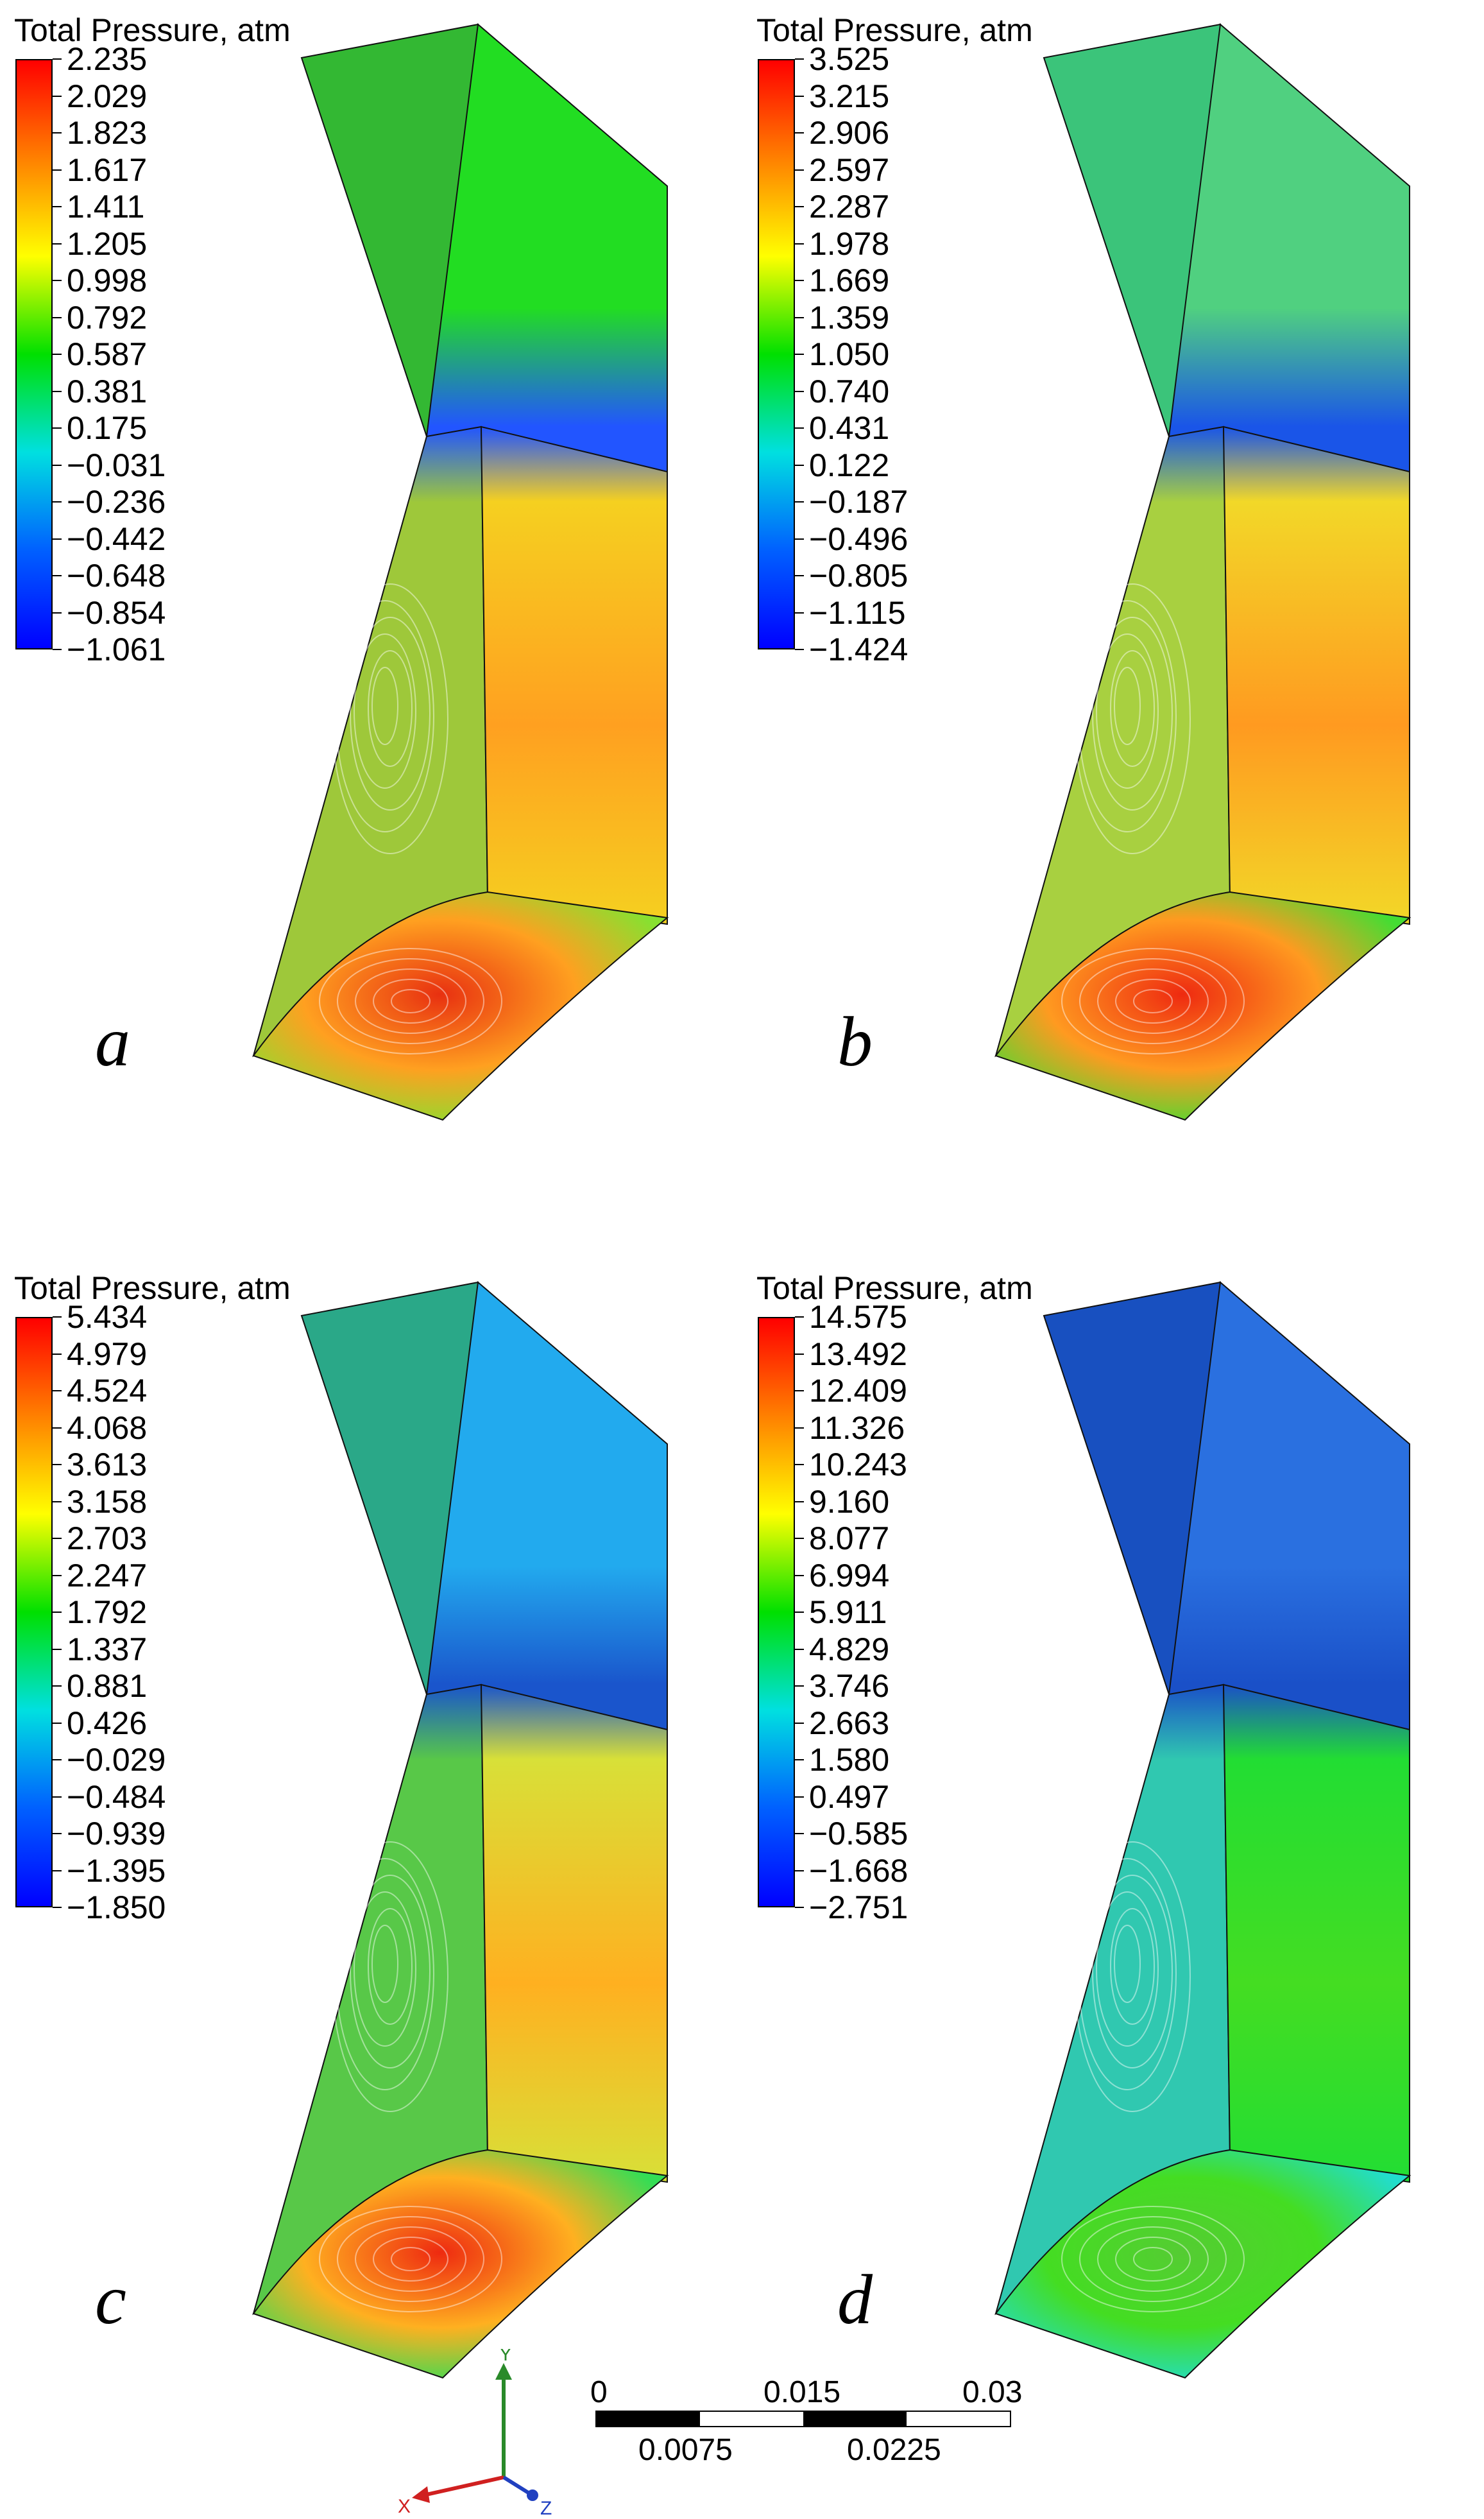 This screenshot has width=1484, height=2519. I want to click on colorbar-tick-label: 1.617, so click(100, 169).